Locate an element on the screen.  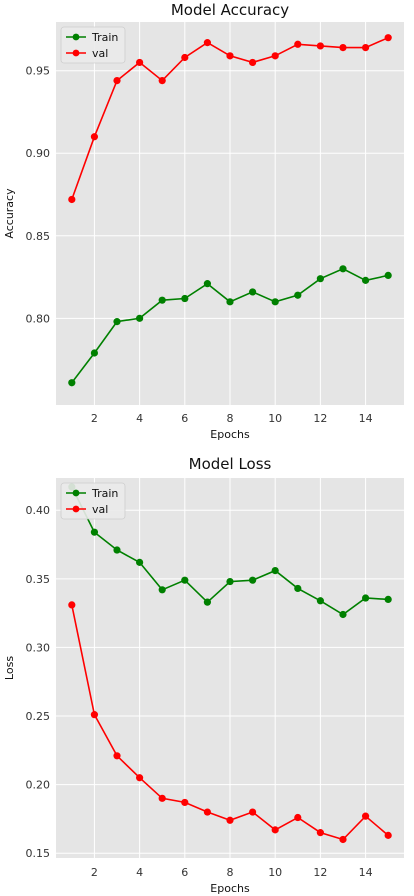
y-axis-label: Loss is located at coordinates (9, 668).